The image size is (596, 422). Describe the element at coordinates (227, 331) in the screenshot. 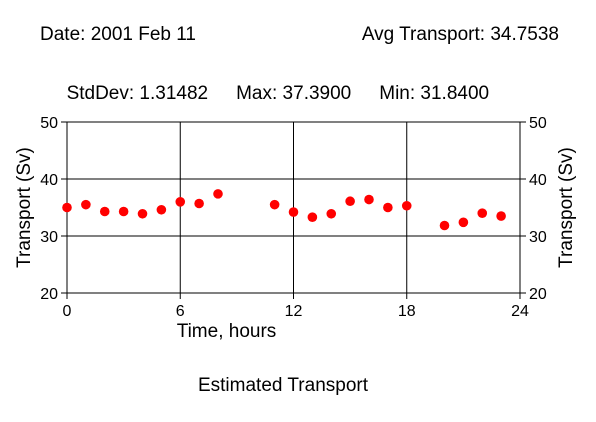

I see `x-axis-label: Time, hours` at that location.